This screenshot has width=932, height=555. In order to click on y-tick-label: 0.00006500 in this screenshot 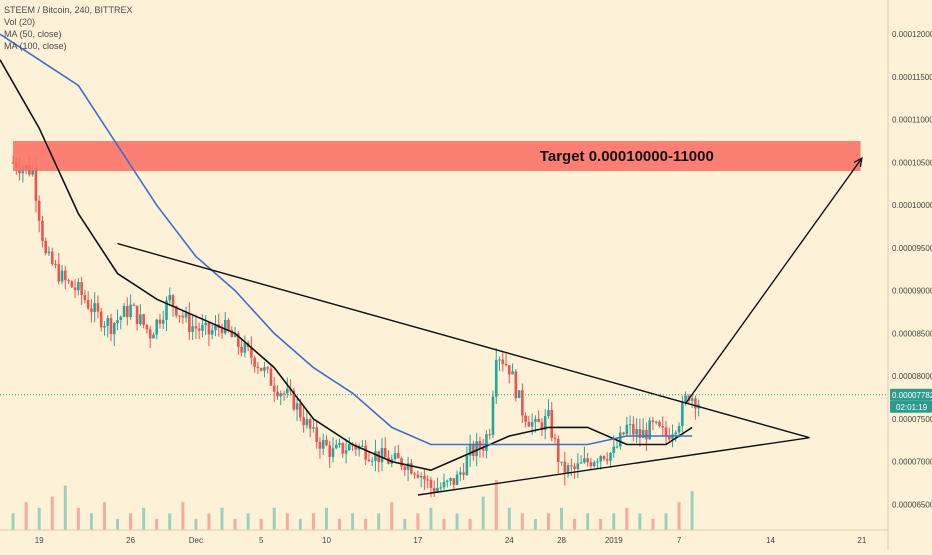, I will do `click(912, 504)`.